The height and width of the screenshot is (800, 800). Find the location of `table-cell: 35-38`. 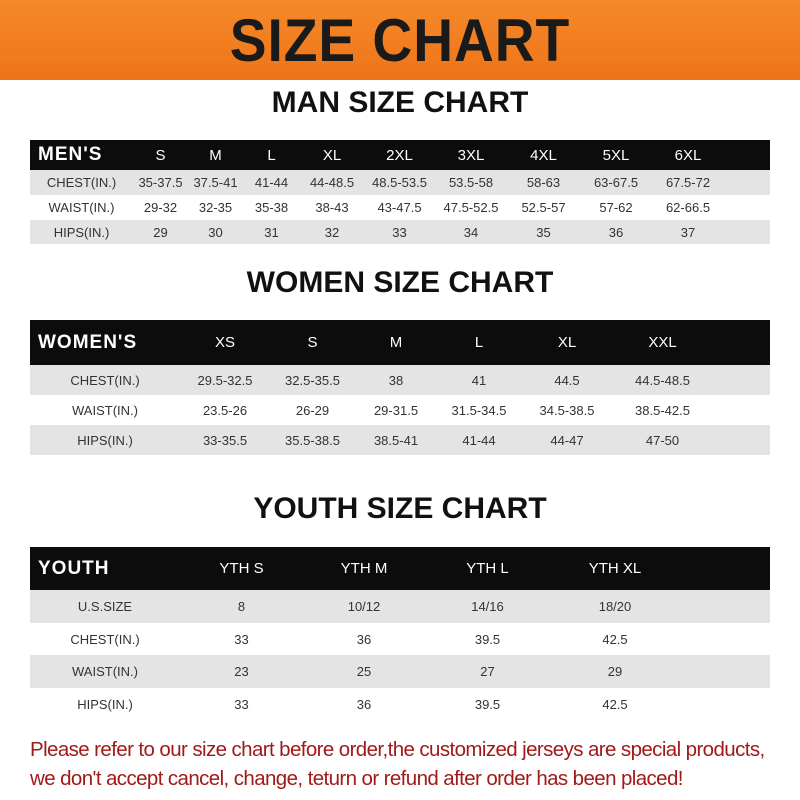

table-cell: 35-38 is located at coordinates (271, 207).